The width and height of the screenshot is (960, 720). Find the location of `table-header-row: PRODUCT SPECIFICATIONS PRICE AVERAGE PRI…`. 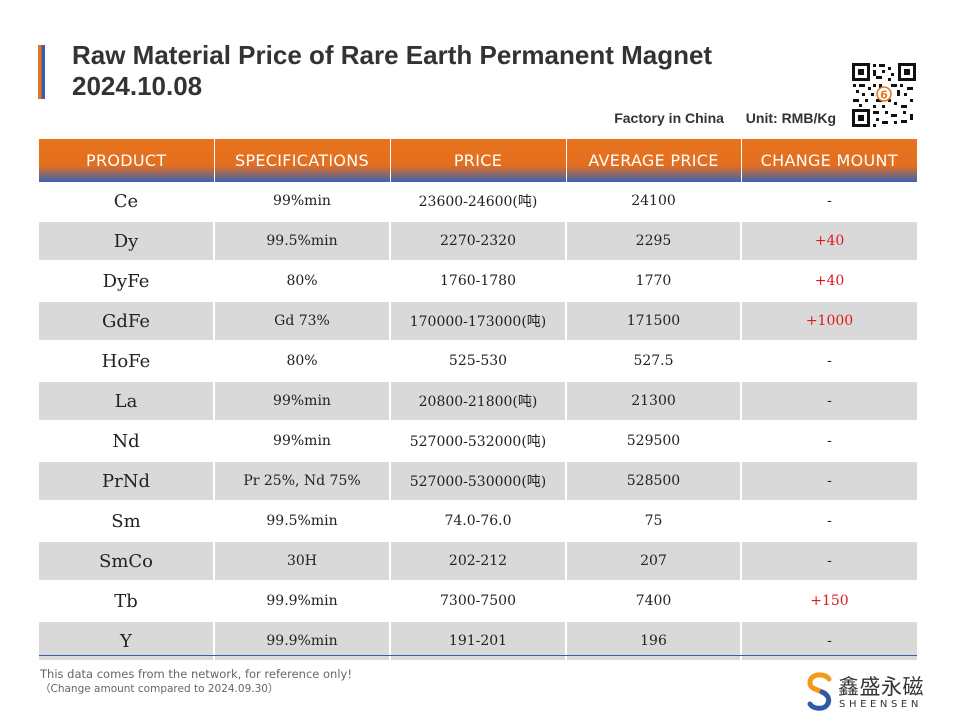

table-header-row: PRODUCT SPECIFICATIONS PRICE AVERAGE PRI… is located at coordinates (478, 160).